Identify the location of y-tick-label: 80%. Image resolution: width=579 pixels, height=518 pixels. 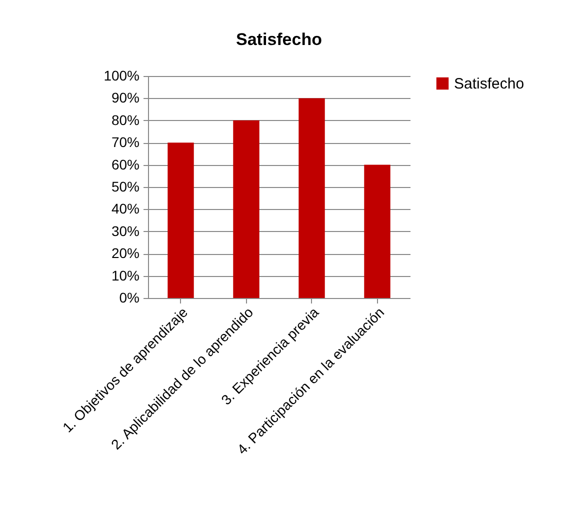
(125, 120).